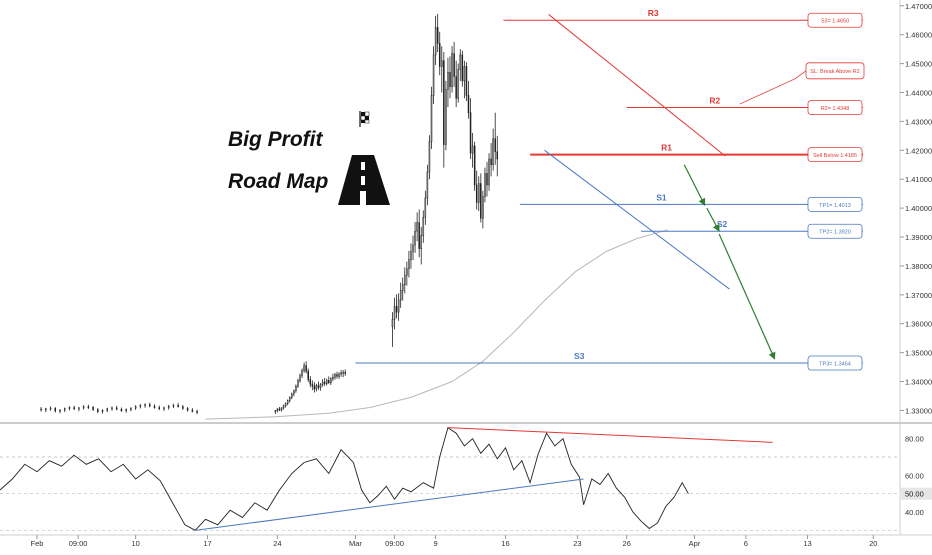 The image size is (932, 555). I want to click on price-tick-label: 1.37000, so click(918, 295).